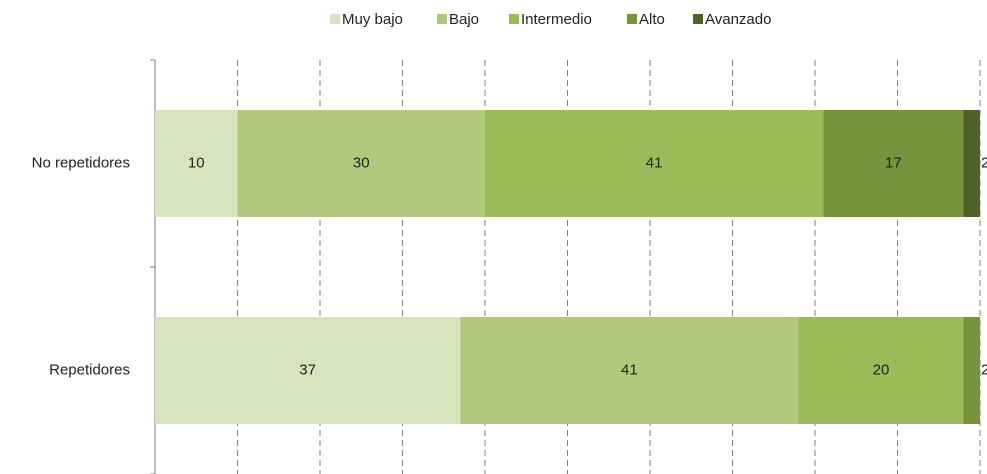 The image size is (987, 474). I want to click on legend-label: Avanzado, so click(738, 19).